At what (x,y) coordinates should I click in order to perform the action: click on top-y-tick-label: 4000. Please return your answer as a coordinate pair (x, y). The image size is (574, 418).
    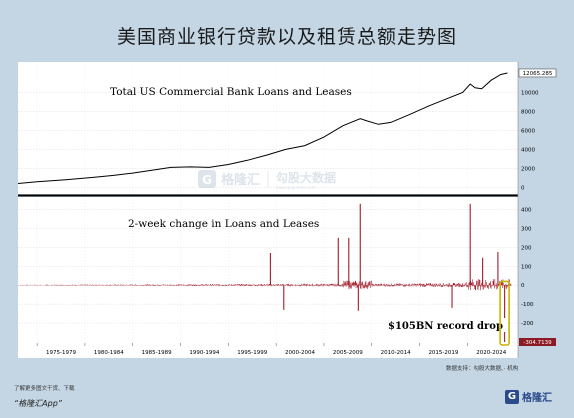
    Looking at the image, I should click on (528, 150).